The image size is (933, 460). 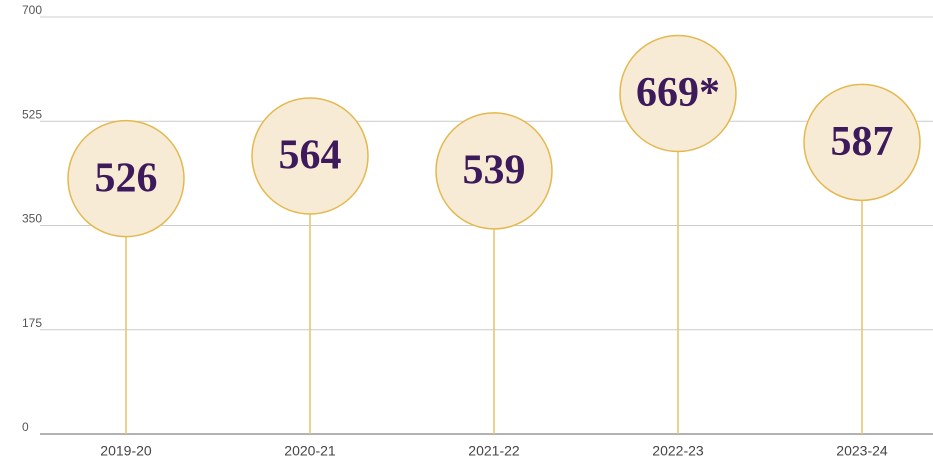 What do you see at coordinates (32, 323) in the screenshot?
I see `y-tick-label: 175` at bounding box center [32, 323].